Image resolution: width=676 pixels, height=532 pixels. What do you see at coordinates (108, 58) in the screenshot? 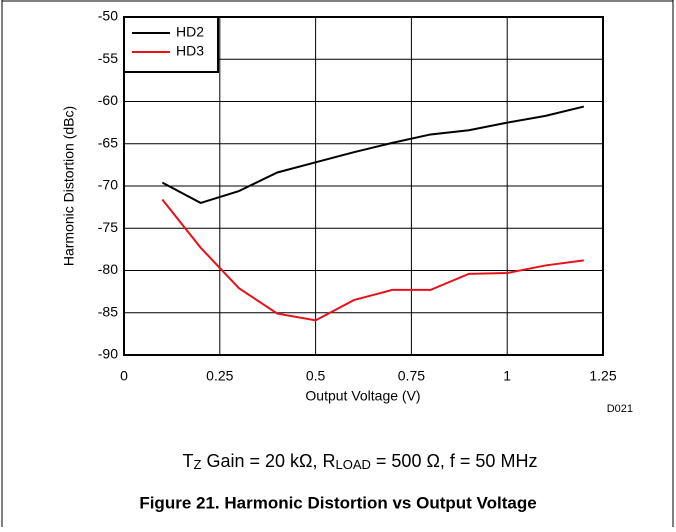
I see `y-tick-label: -55` at bounding box center [108, 58].